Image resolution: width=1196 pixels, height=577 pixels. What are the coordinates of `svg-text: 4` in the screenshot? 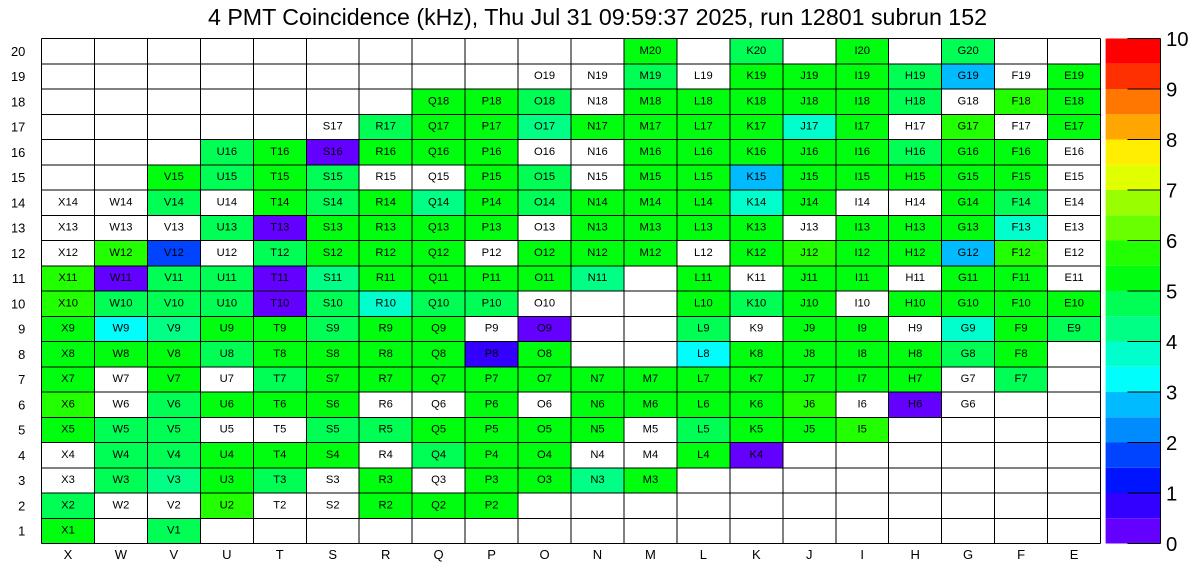 It's located at (1171, 343).